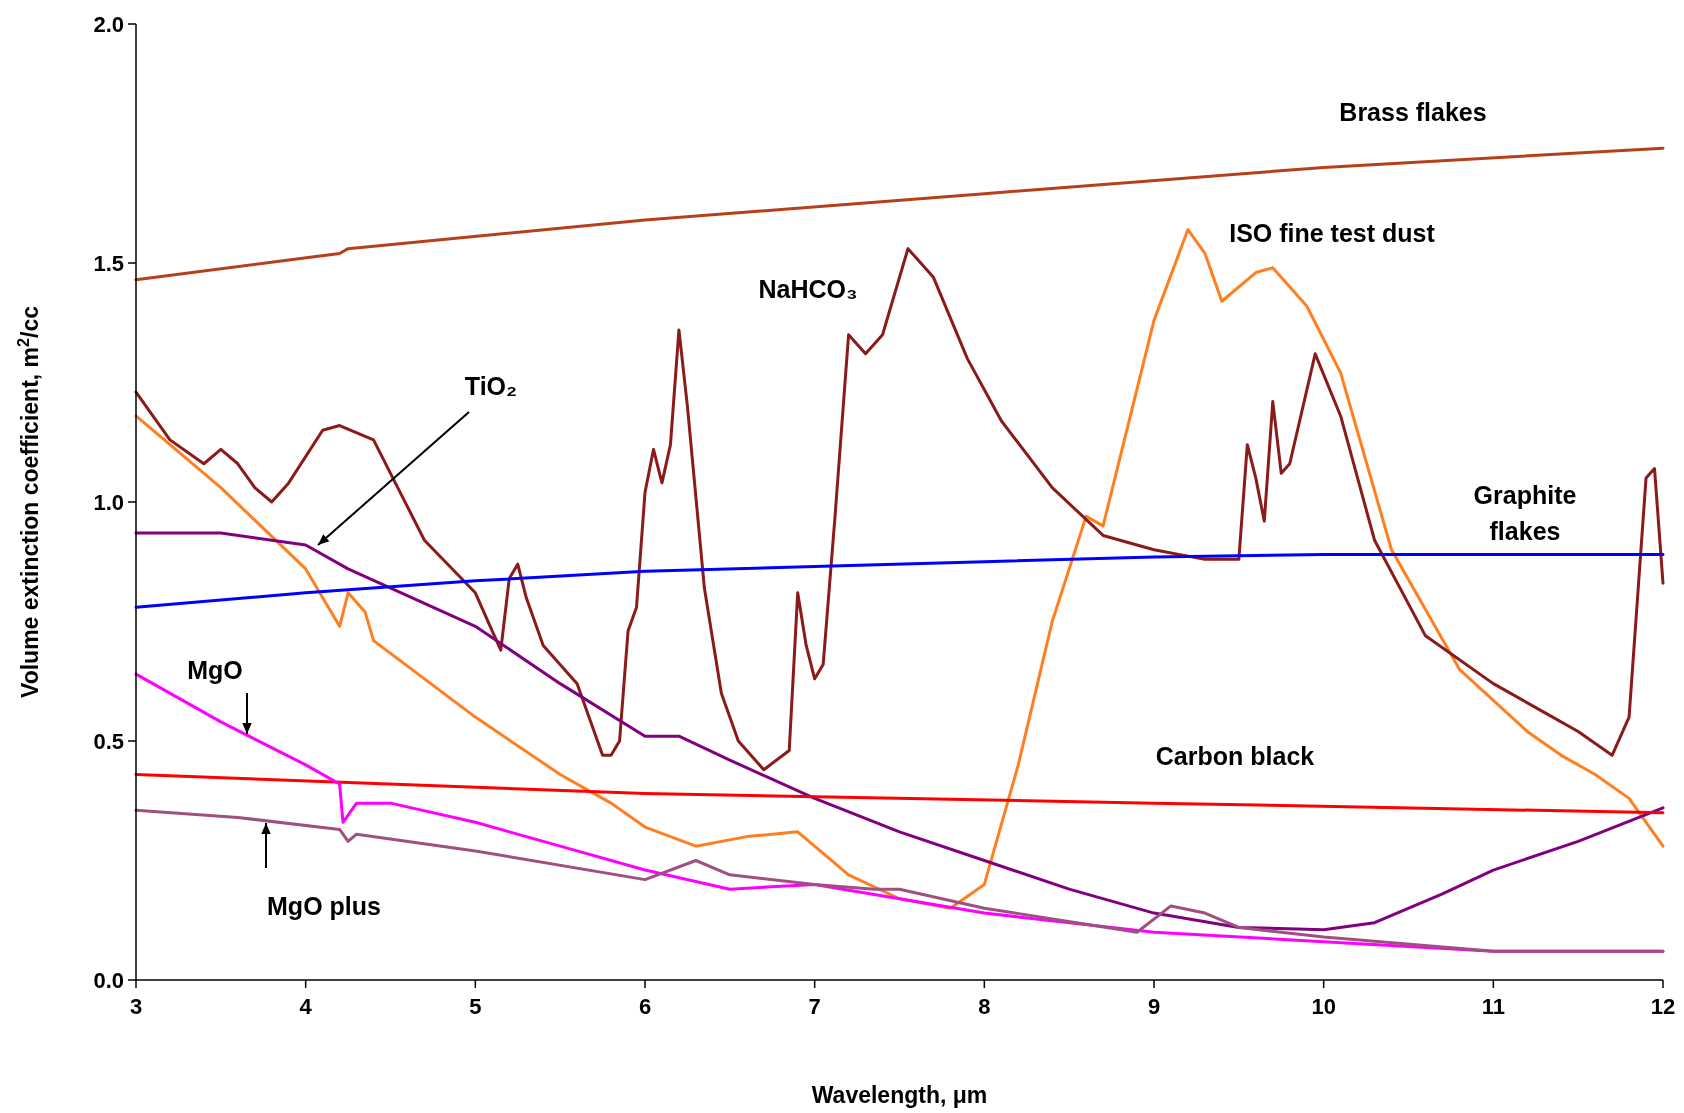 The height and width of the screenshot is (1113, 1684). What do you see at coordinates (1323, 1006) in the screenshot?
I see `x-tick-label: 10` at bounding box center [1323, 1006].